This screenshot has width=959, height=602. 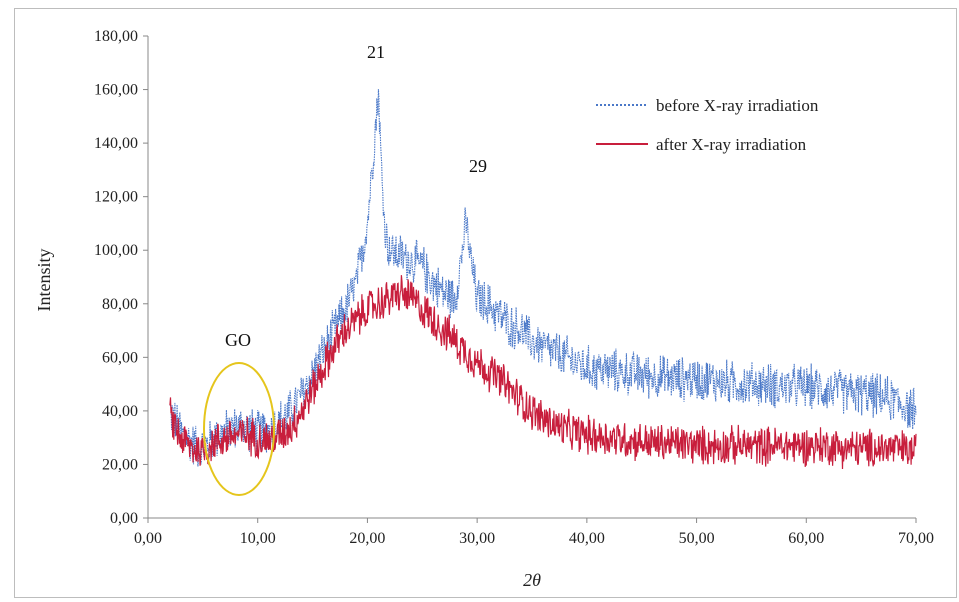 What do you see at coordinates (737, 105) in the screenshot?
I see `legend-label-before: before X-ray irradiation` at bounding box center [737, 105].